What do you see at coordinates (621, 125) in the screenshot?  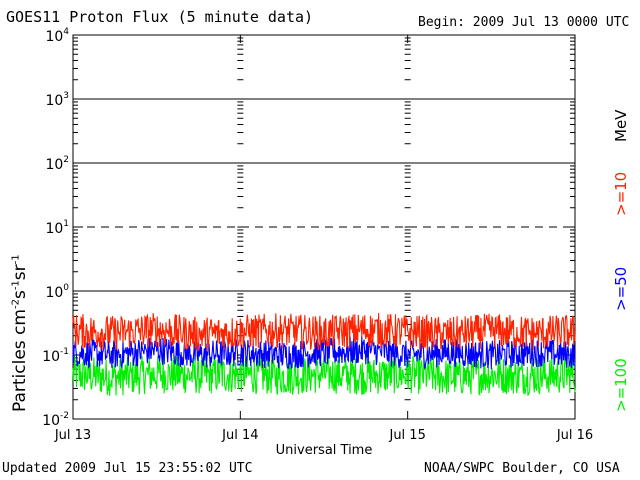 I see `unit-label-mev: MeV` at bounding box center [621, 125].